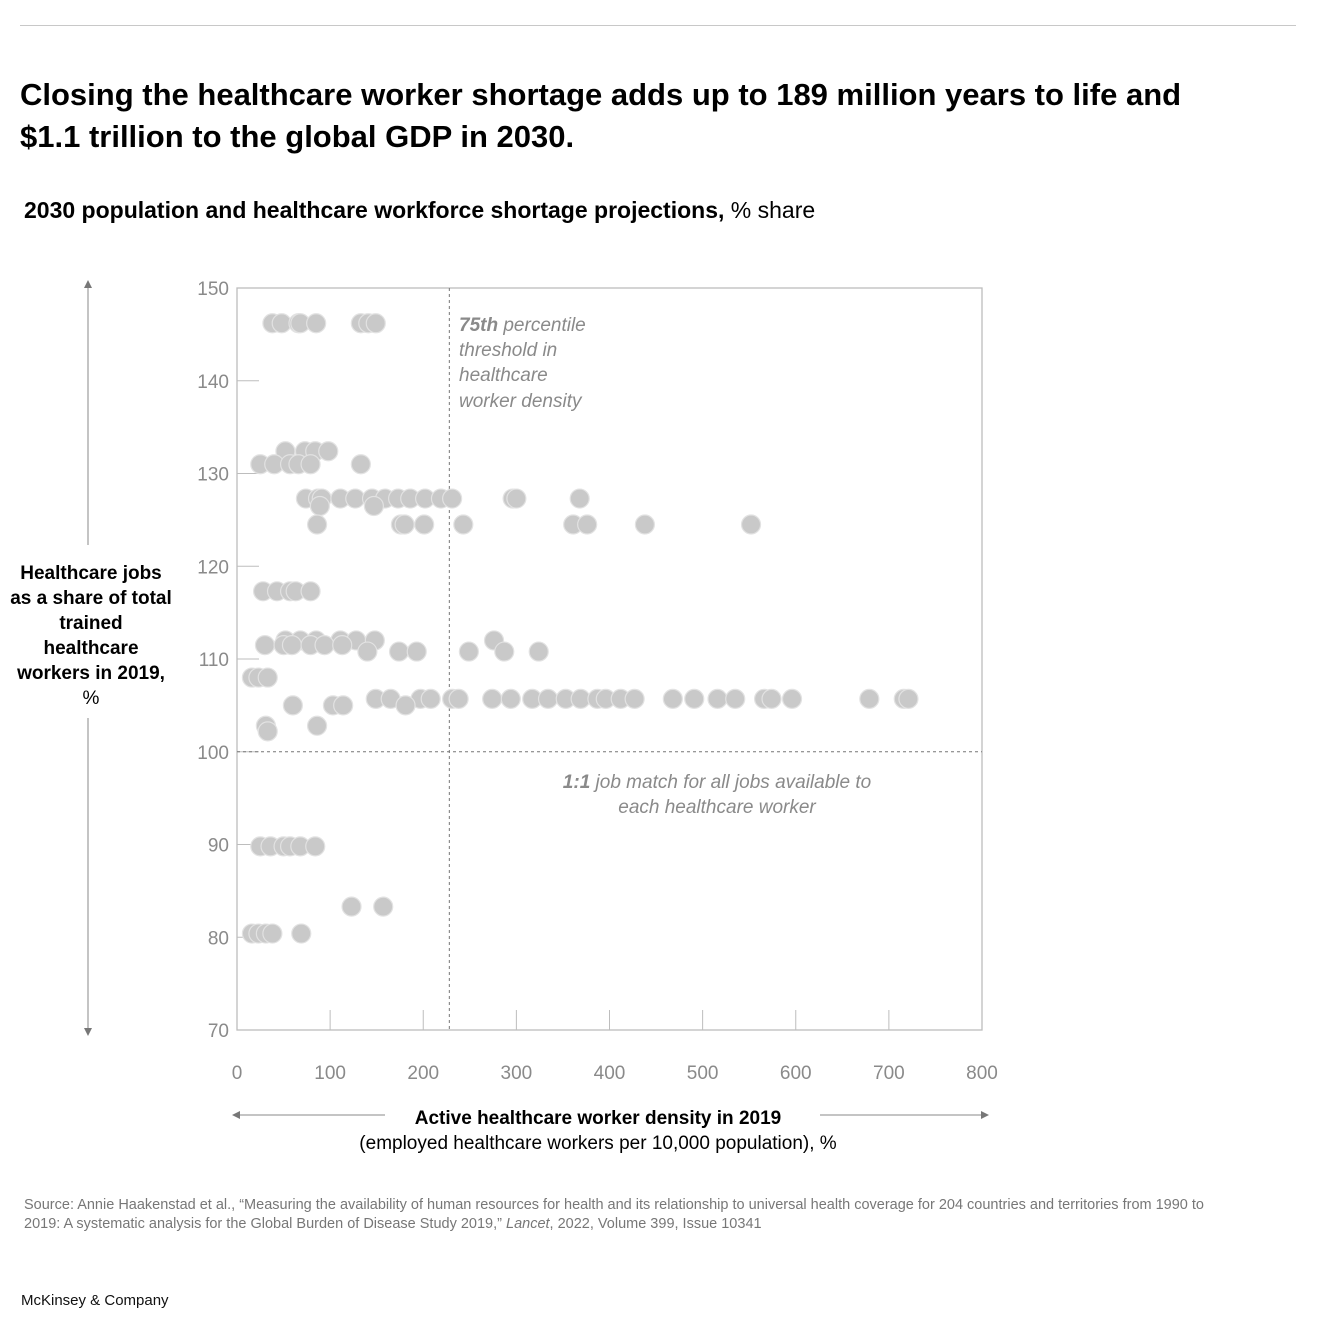 The image size is (1322, 1322). I want to click on percentile-bold: 75th, so click(478, 325).